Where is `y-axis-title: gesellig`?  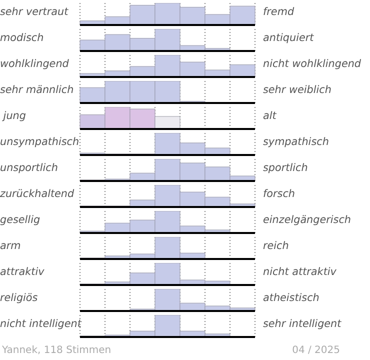 y-axis-title: gesellig is located at coordinates (20, 220).